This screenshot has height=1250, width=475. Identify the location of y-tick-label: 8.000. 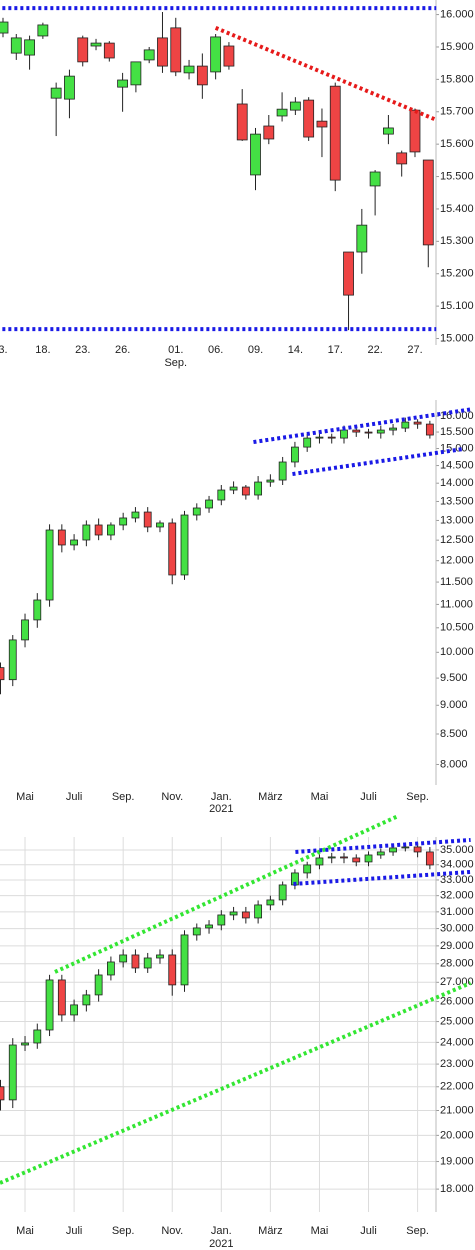
(454, 764).